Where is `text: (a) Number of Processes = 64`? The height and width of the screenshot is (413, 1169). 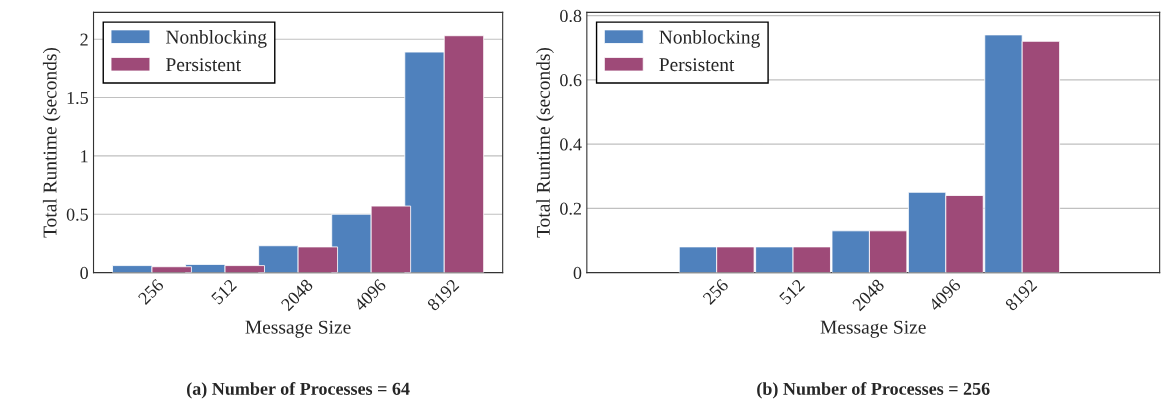
text: (a) Number of Processes = 64 is located at coordinates (298, 390).